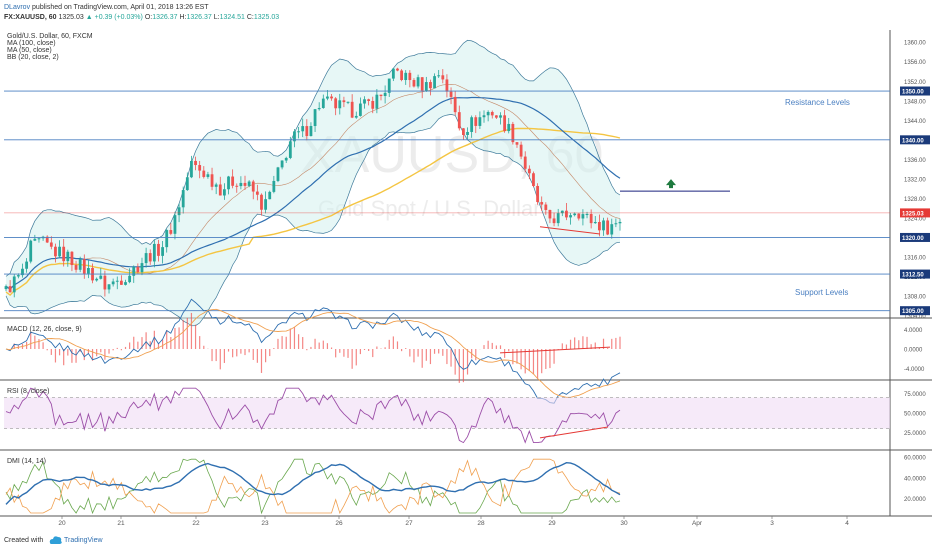 The image size is (932, 550). Describe the element at coordinates (915, 500) in the screenshot. I see `dmi-tick-label: 20.0000` at that location.